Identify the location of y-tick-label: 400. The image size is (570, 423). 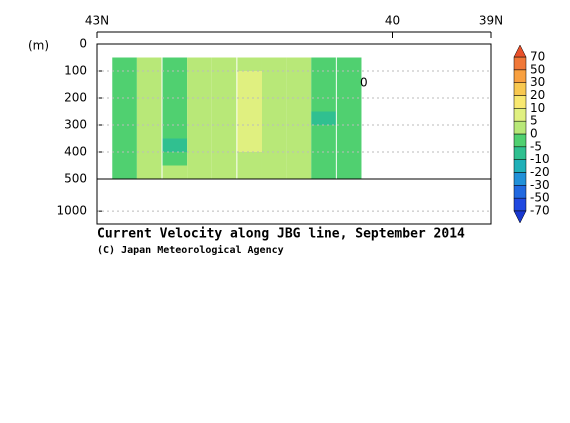
(75, 152).